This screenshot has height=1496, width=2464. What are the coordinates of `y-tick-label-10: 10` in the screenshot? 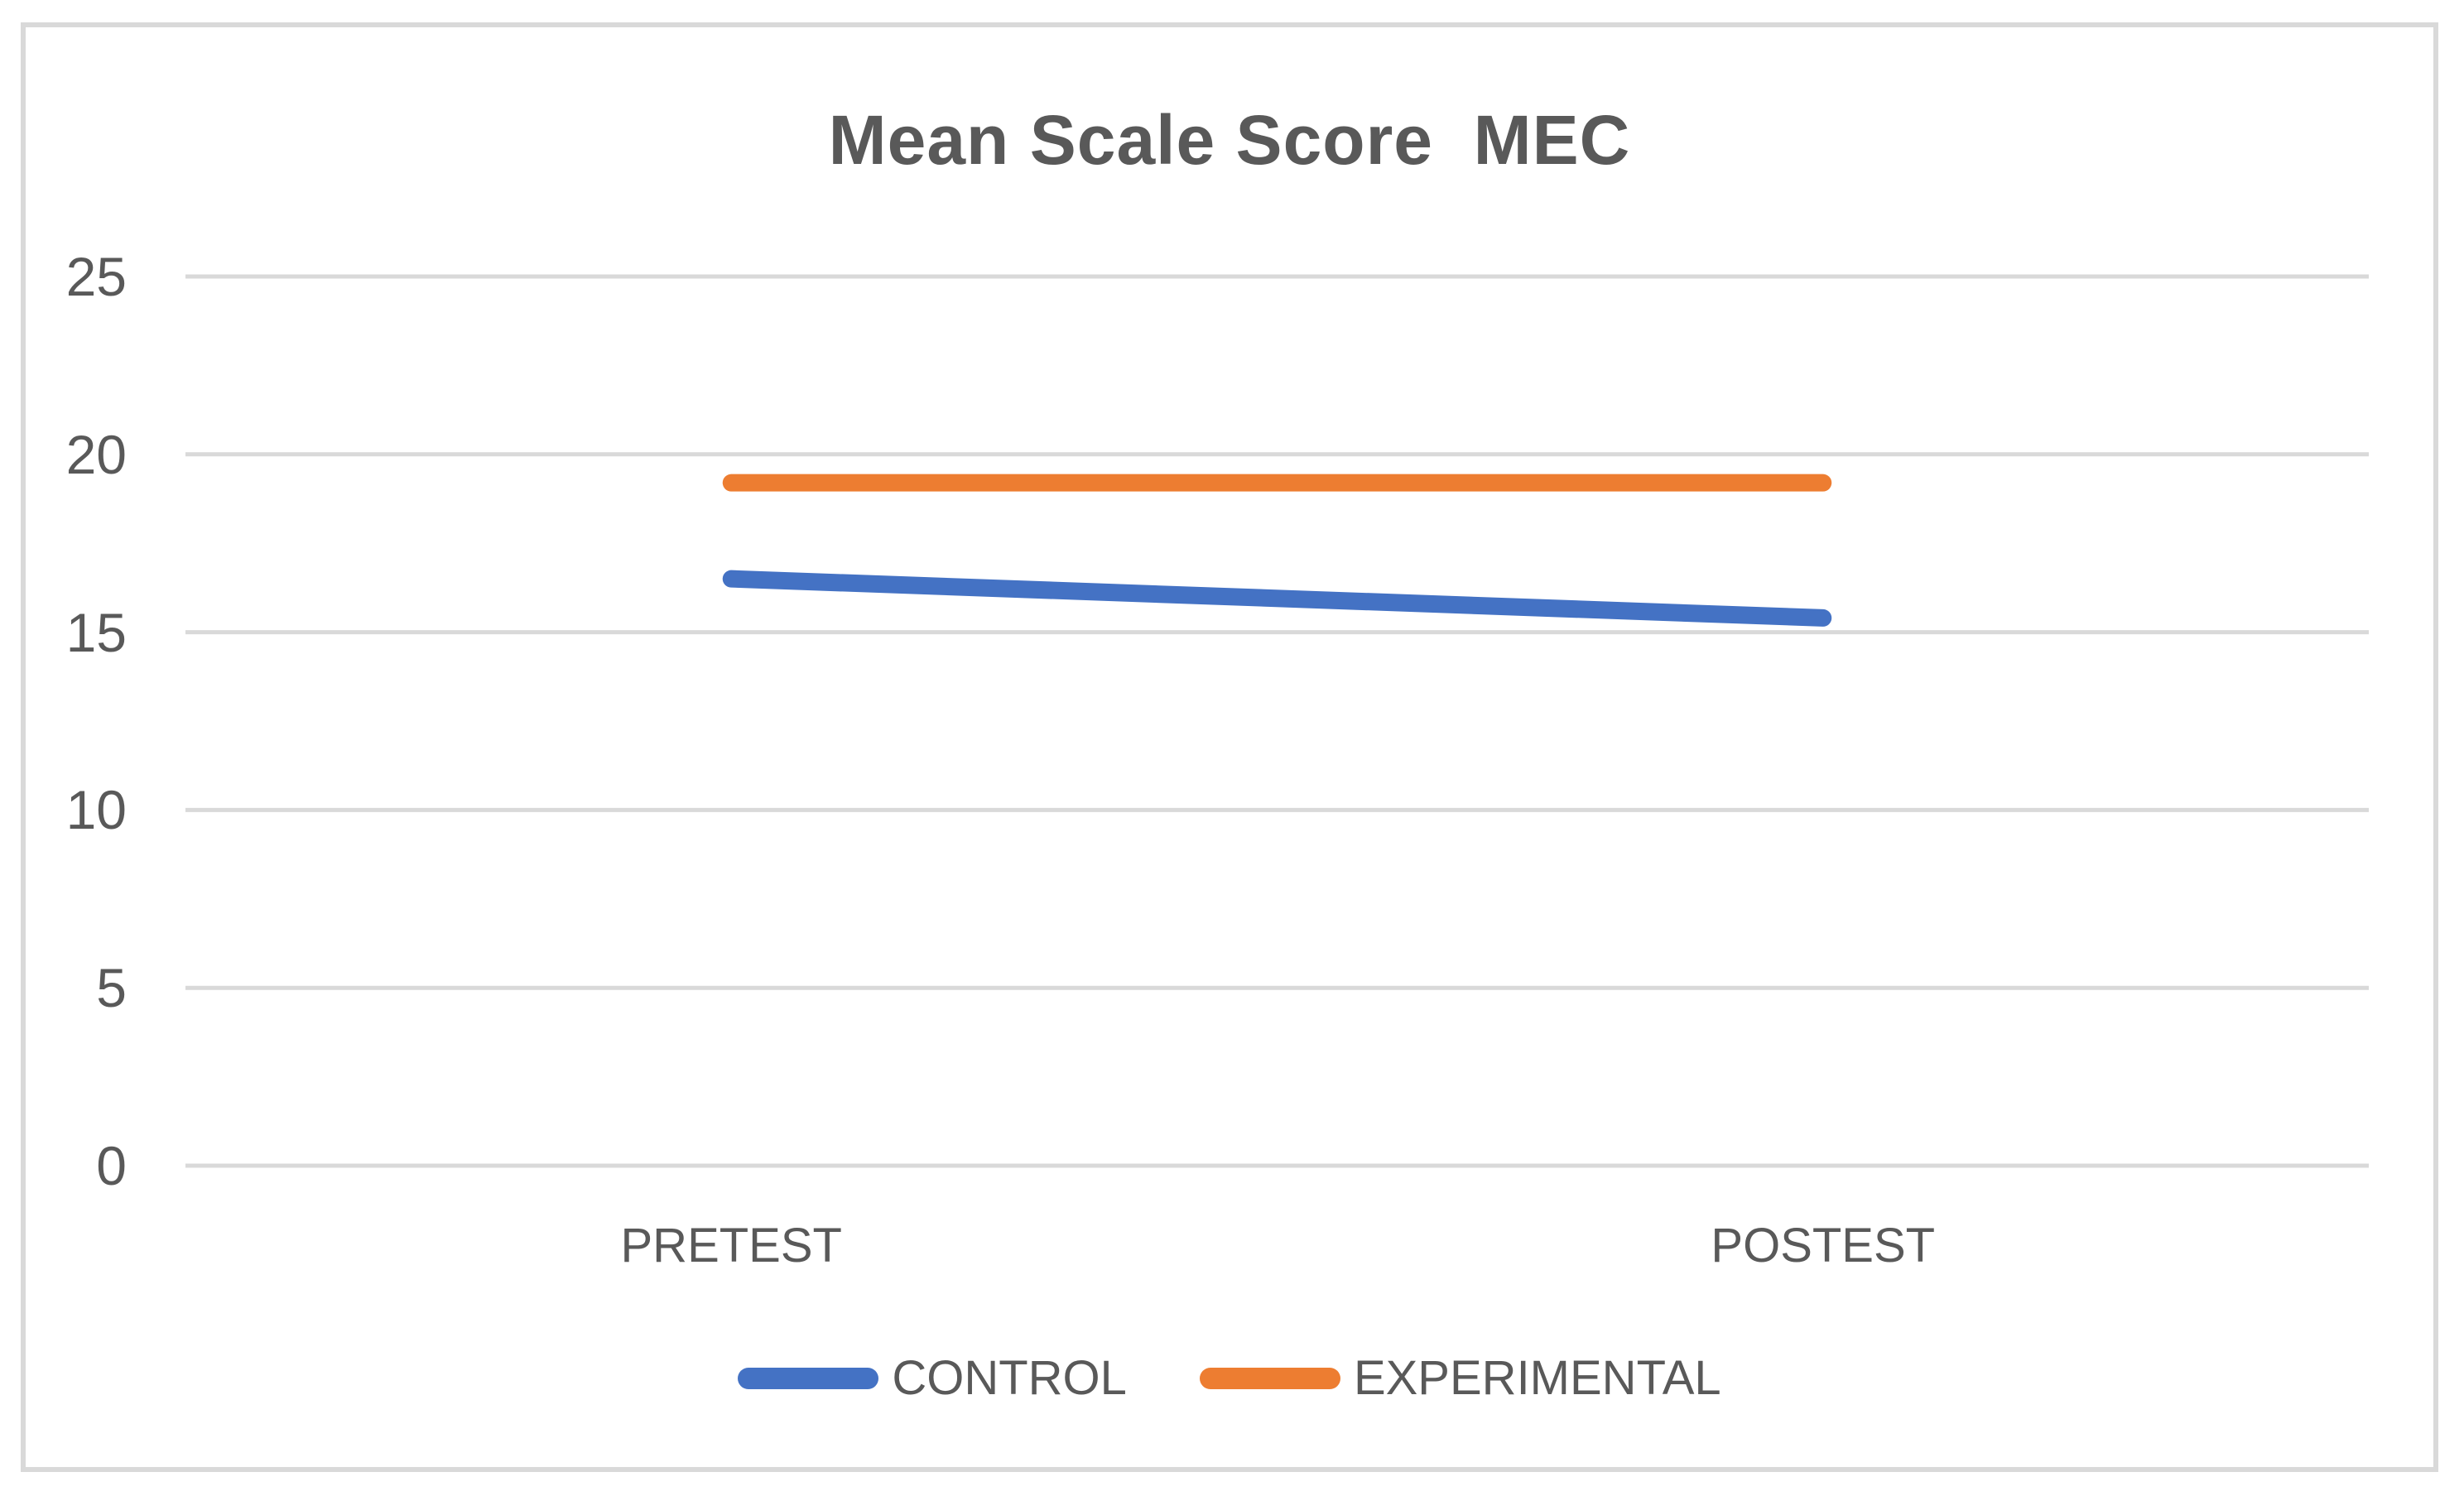 It's located at (96, 810).